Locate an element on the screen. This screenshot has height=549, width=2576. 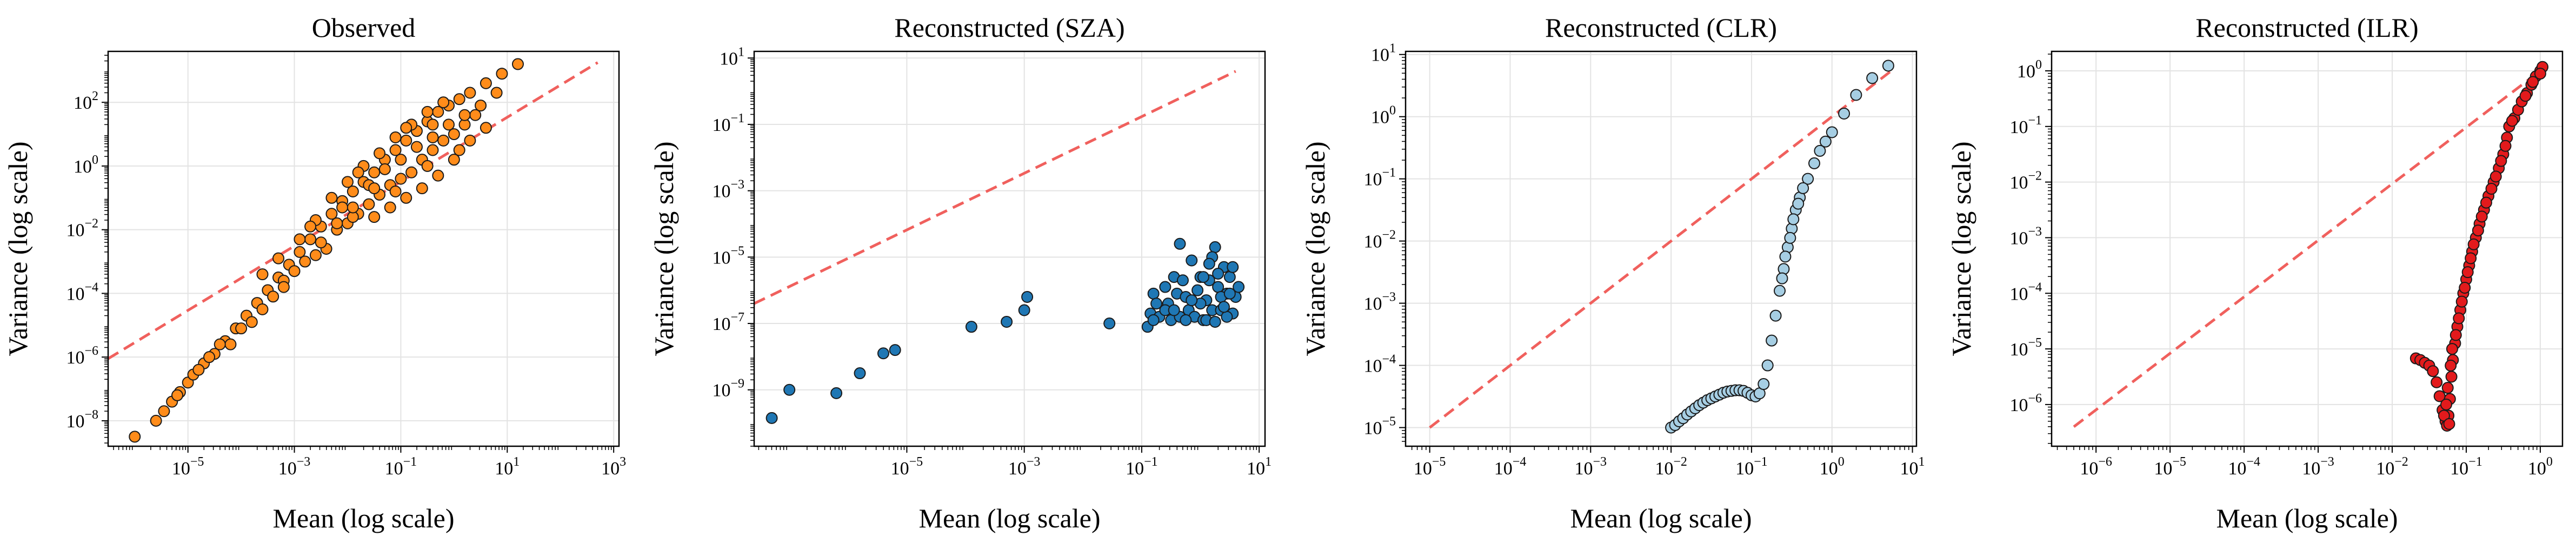
x-tick-label: 10¹ is located at coordinates (1912, 467).